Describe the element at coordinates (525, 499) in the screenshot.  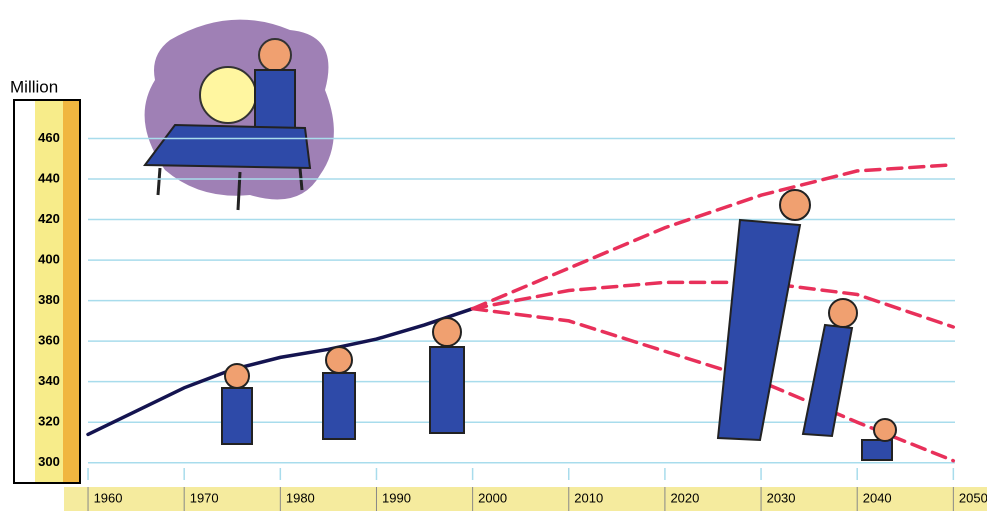
I see `x-axis-band` at that location.